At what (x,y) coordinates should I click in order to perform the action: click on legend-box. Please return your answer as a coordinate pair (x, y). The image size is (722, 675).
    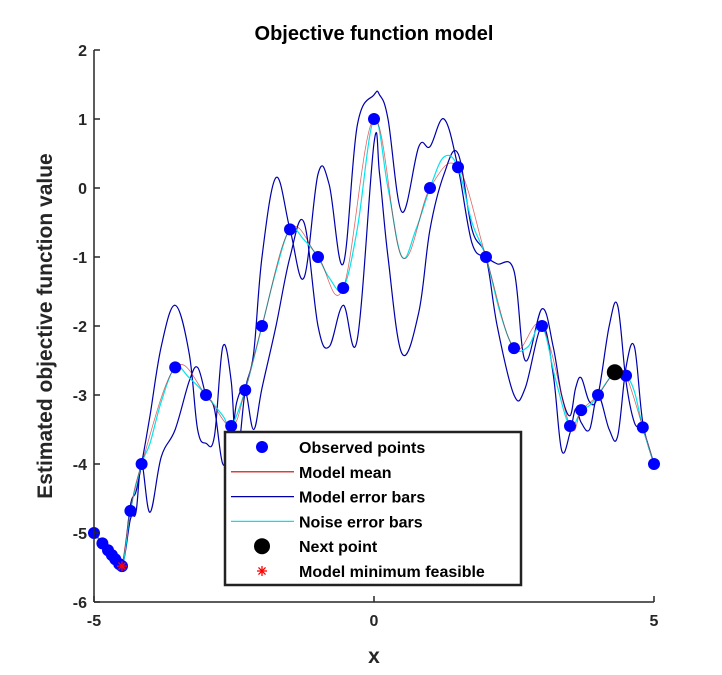
    Looking at the image, I should click on (373, 508).